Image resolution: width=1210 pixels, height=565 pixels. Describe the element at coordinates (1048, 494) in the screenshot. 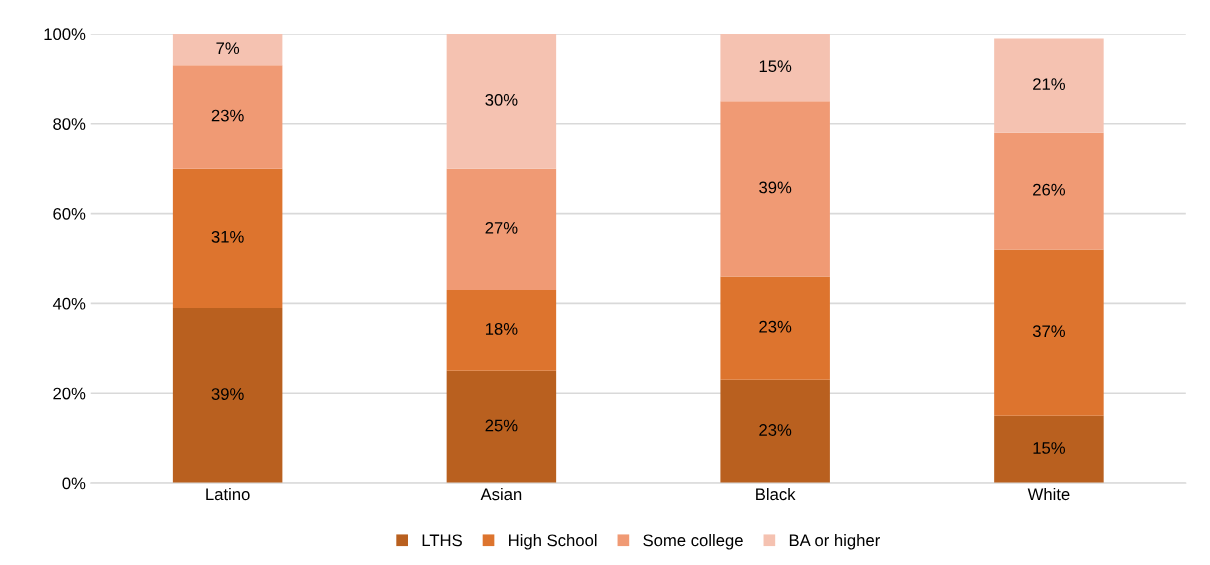

I see `x-tick-label: White` at that location.